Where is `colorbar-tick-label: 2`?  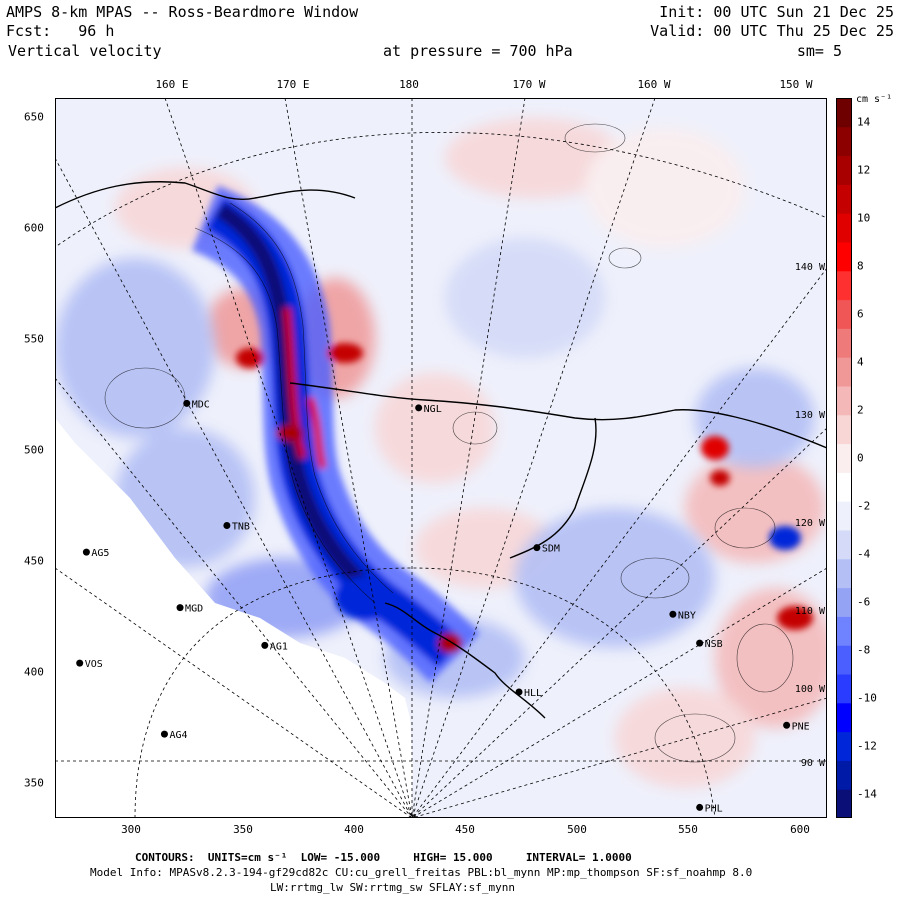
colorbar-tick-label: 2 is located at coordinates (860, 410).